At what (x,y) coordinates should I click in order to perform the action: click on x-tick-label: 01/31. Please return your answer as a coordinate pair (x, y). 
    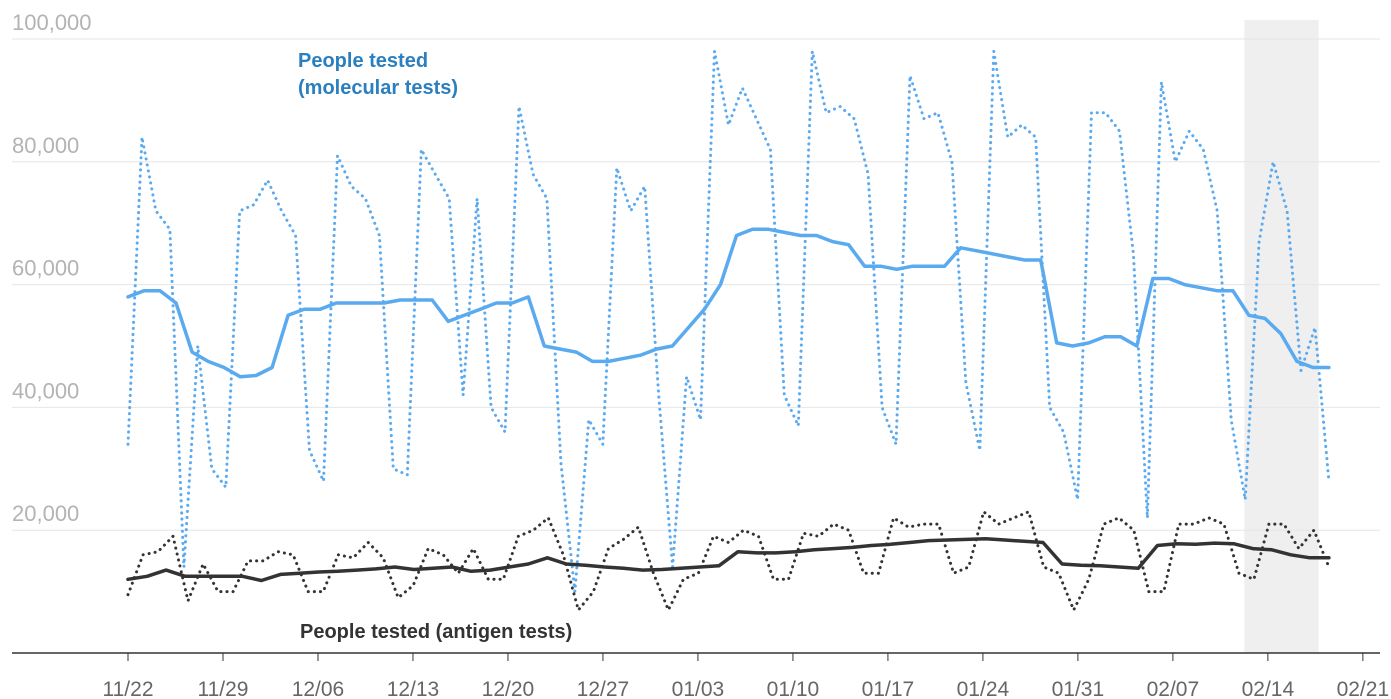
    Looking at the image, I should click on (1078, 688).